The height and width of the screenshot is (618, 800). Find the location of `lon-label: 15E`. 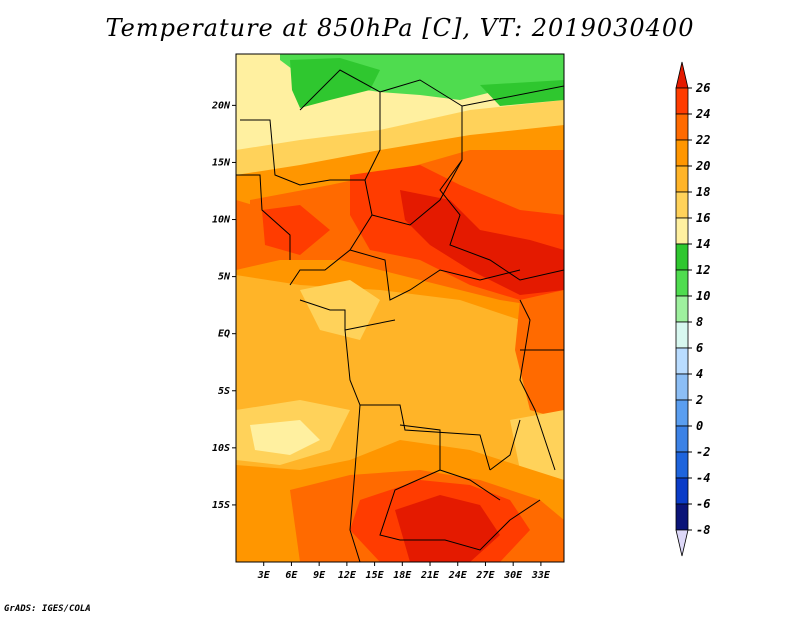

lon-label: 15E is located at coordinates (375, 575).